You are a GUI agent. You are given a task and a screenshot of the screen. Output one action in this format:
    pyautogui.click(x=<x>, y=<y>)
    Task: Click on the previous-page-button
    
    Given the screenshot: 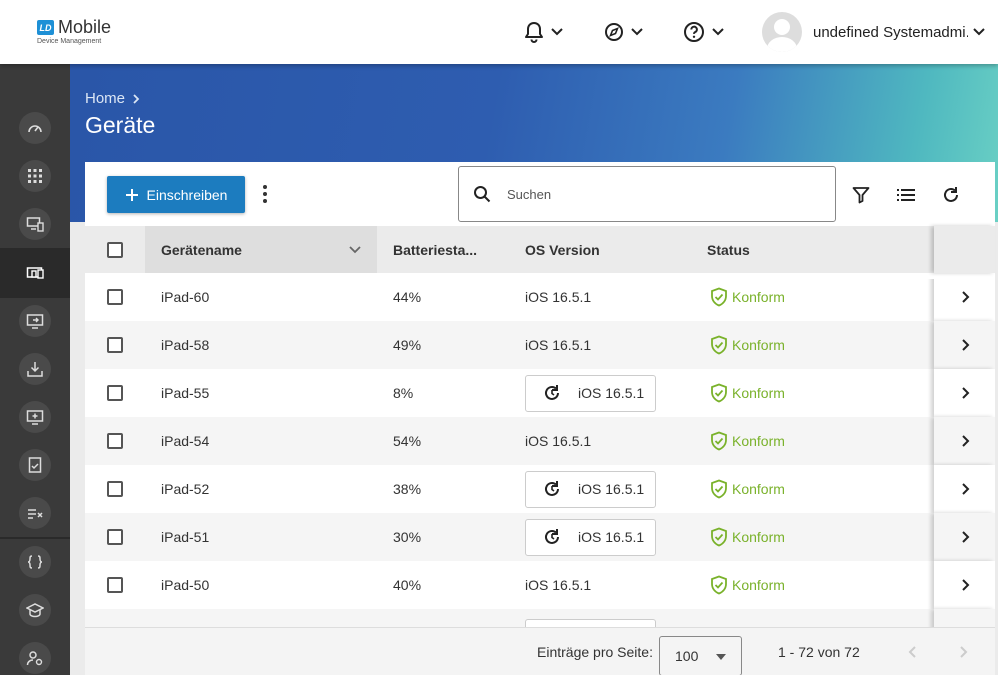 What is the action you would take?
    pyautogui.click(x=913, y=652)
    